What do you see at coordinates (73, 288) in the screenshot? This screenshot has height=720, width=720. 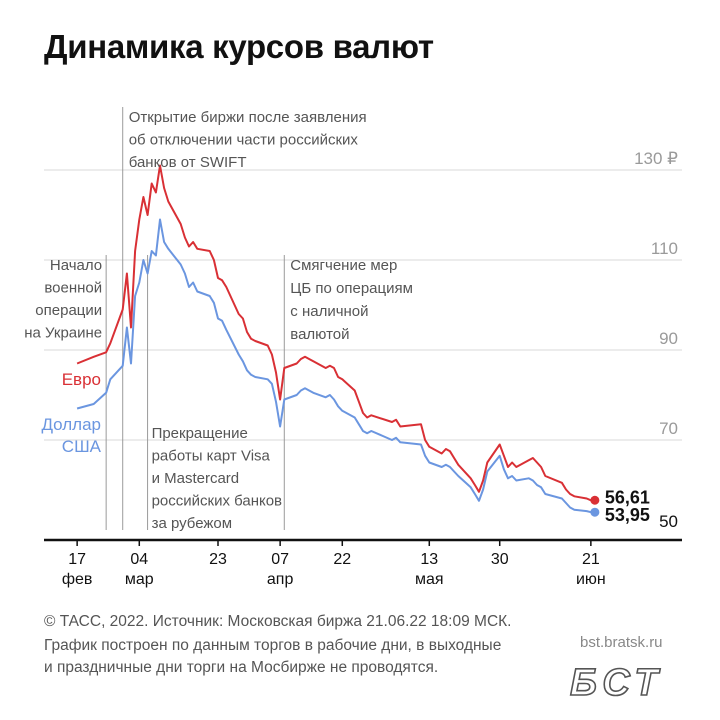 I see `annotation-text: военной` at bounding box center [73, 288].